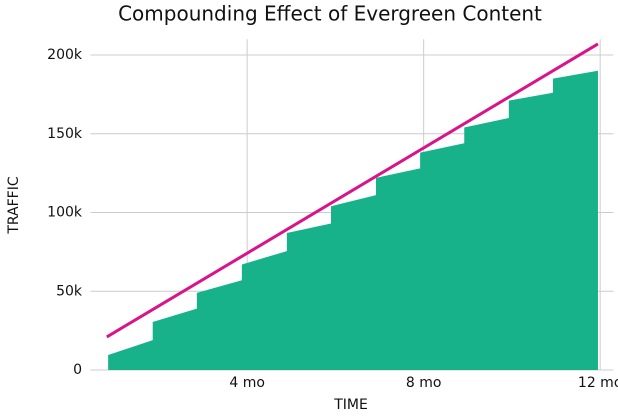 This screenshot has width=618, height=417. I want to click on x-tick-label: 4 mo, so click(247, 383).